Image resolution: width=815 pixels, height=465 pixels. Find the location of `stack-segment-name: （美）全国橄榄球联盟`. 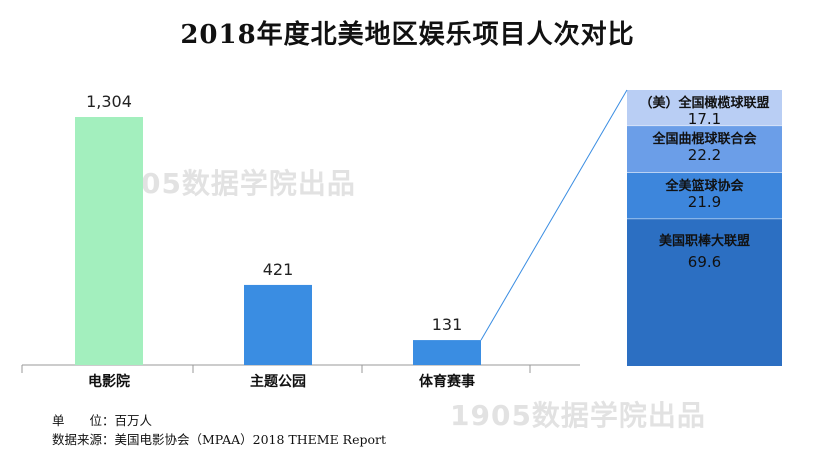

stack-segment-name: （美）全国橄榄球联盟 is located at coordinates (704, 103).